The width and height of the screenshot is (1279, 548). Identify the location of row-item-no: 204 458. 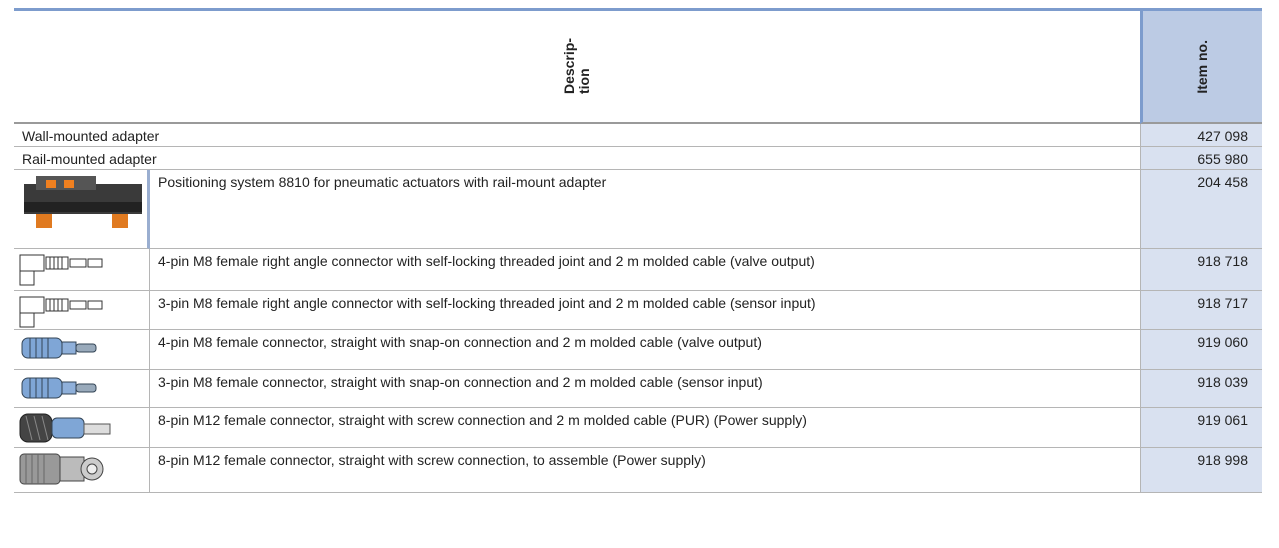
(1201, 209).